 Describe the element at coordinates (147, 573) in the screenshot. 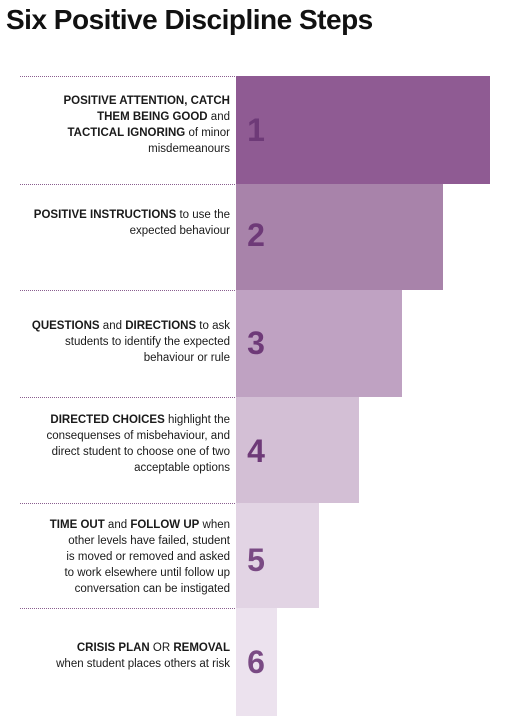

I see `step-text: to work elsewhere until follow up` at that location.